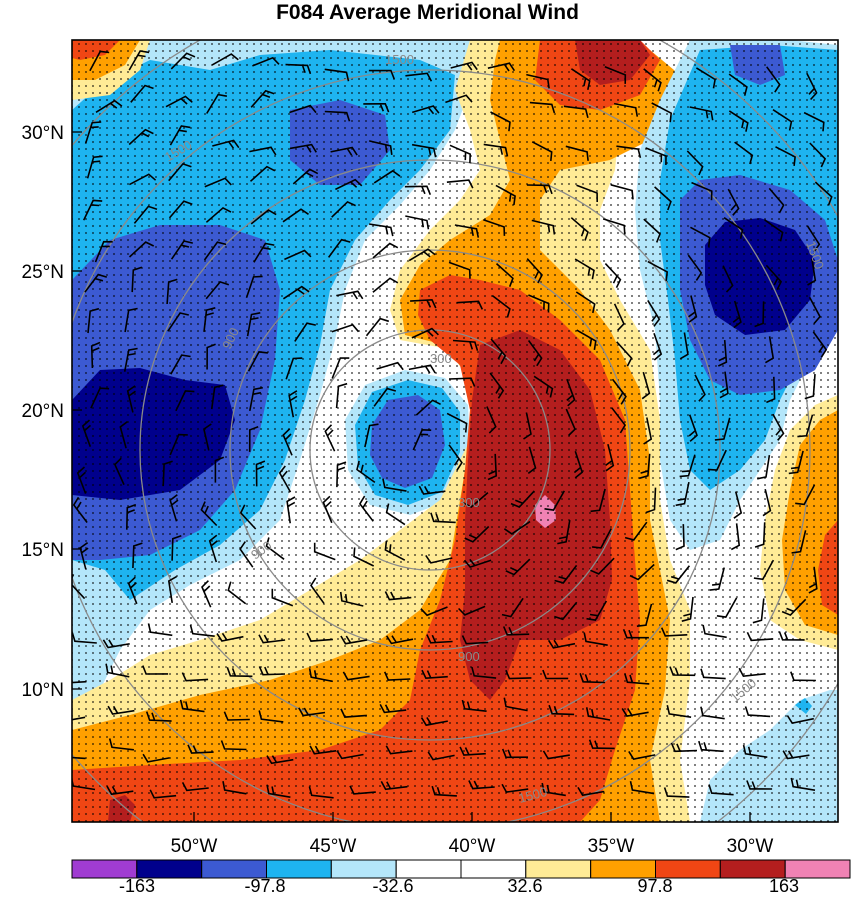  Describe the element at coordinates (654, 886) in the screenshot. I see `colorbar-label: 97.8` at that location.